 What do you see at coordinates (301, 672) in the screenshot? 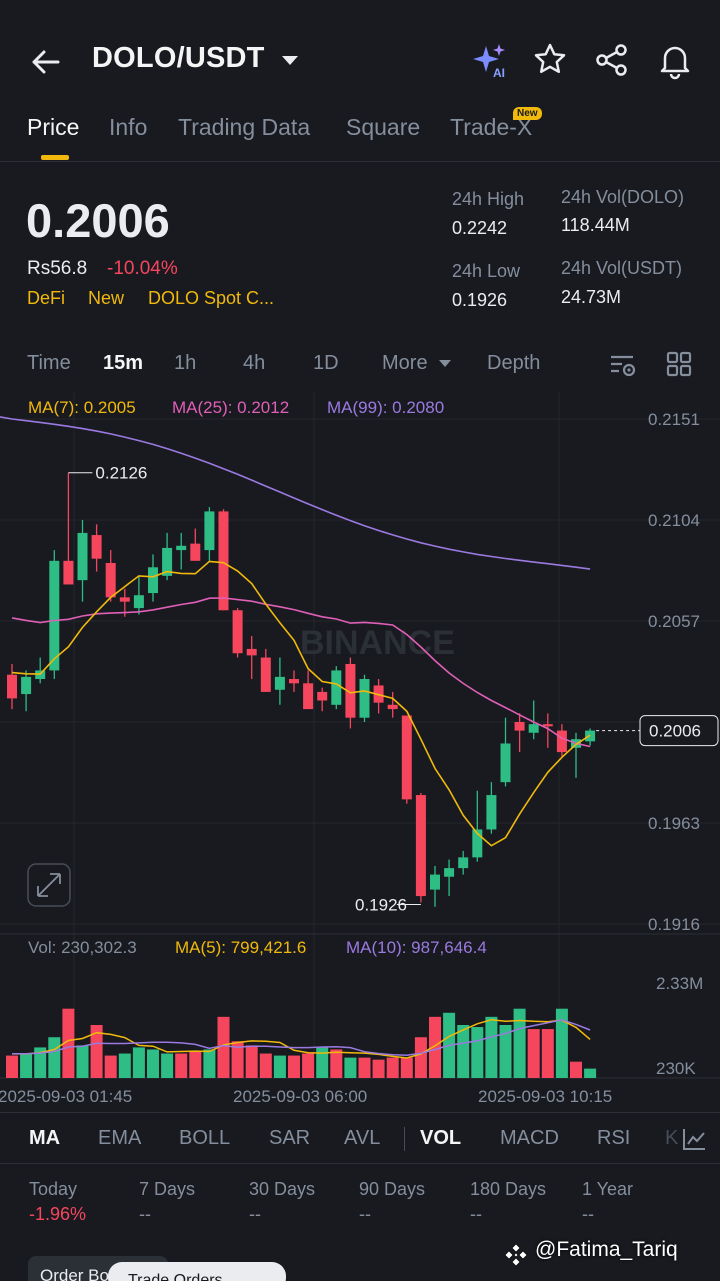
I see `ma25-line` at bounding box center [301, 672].